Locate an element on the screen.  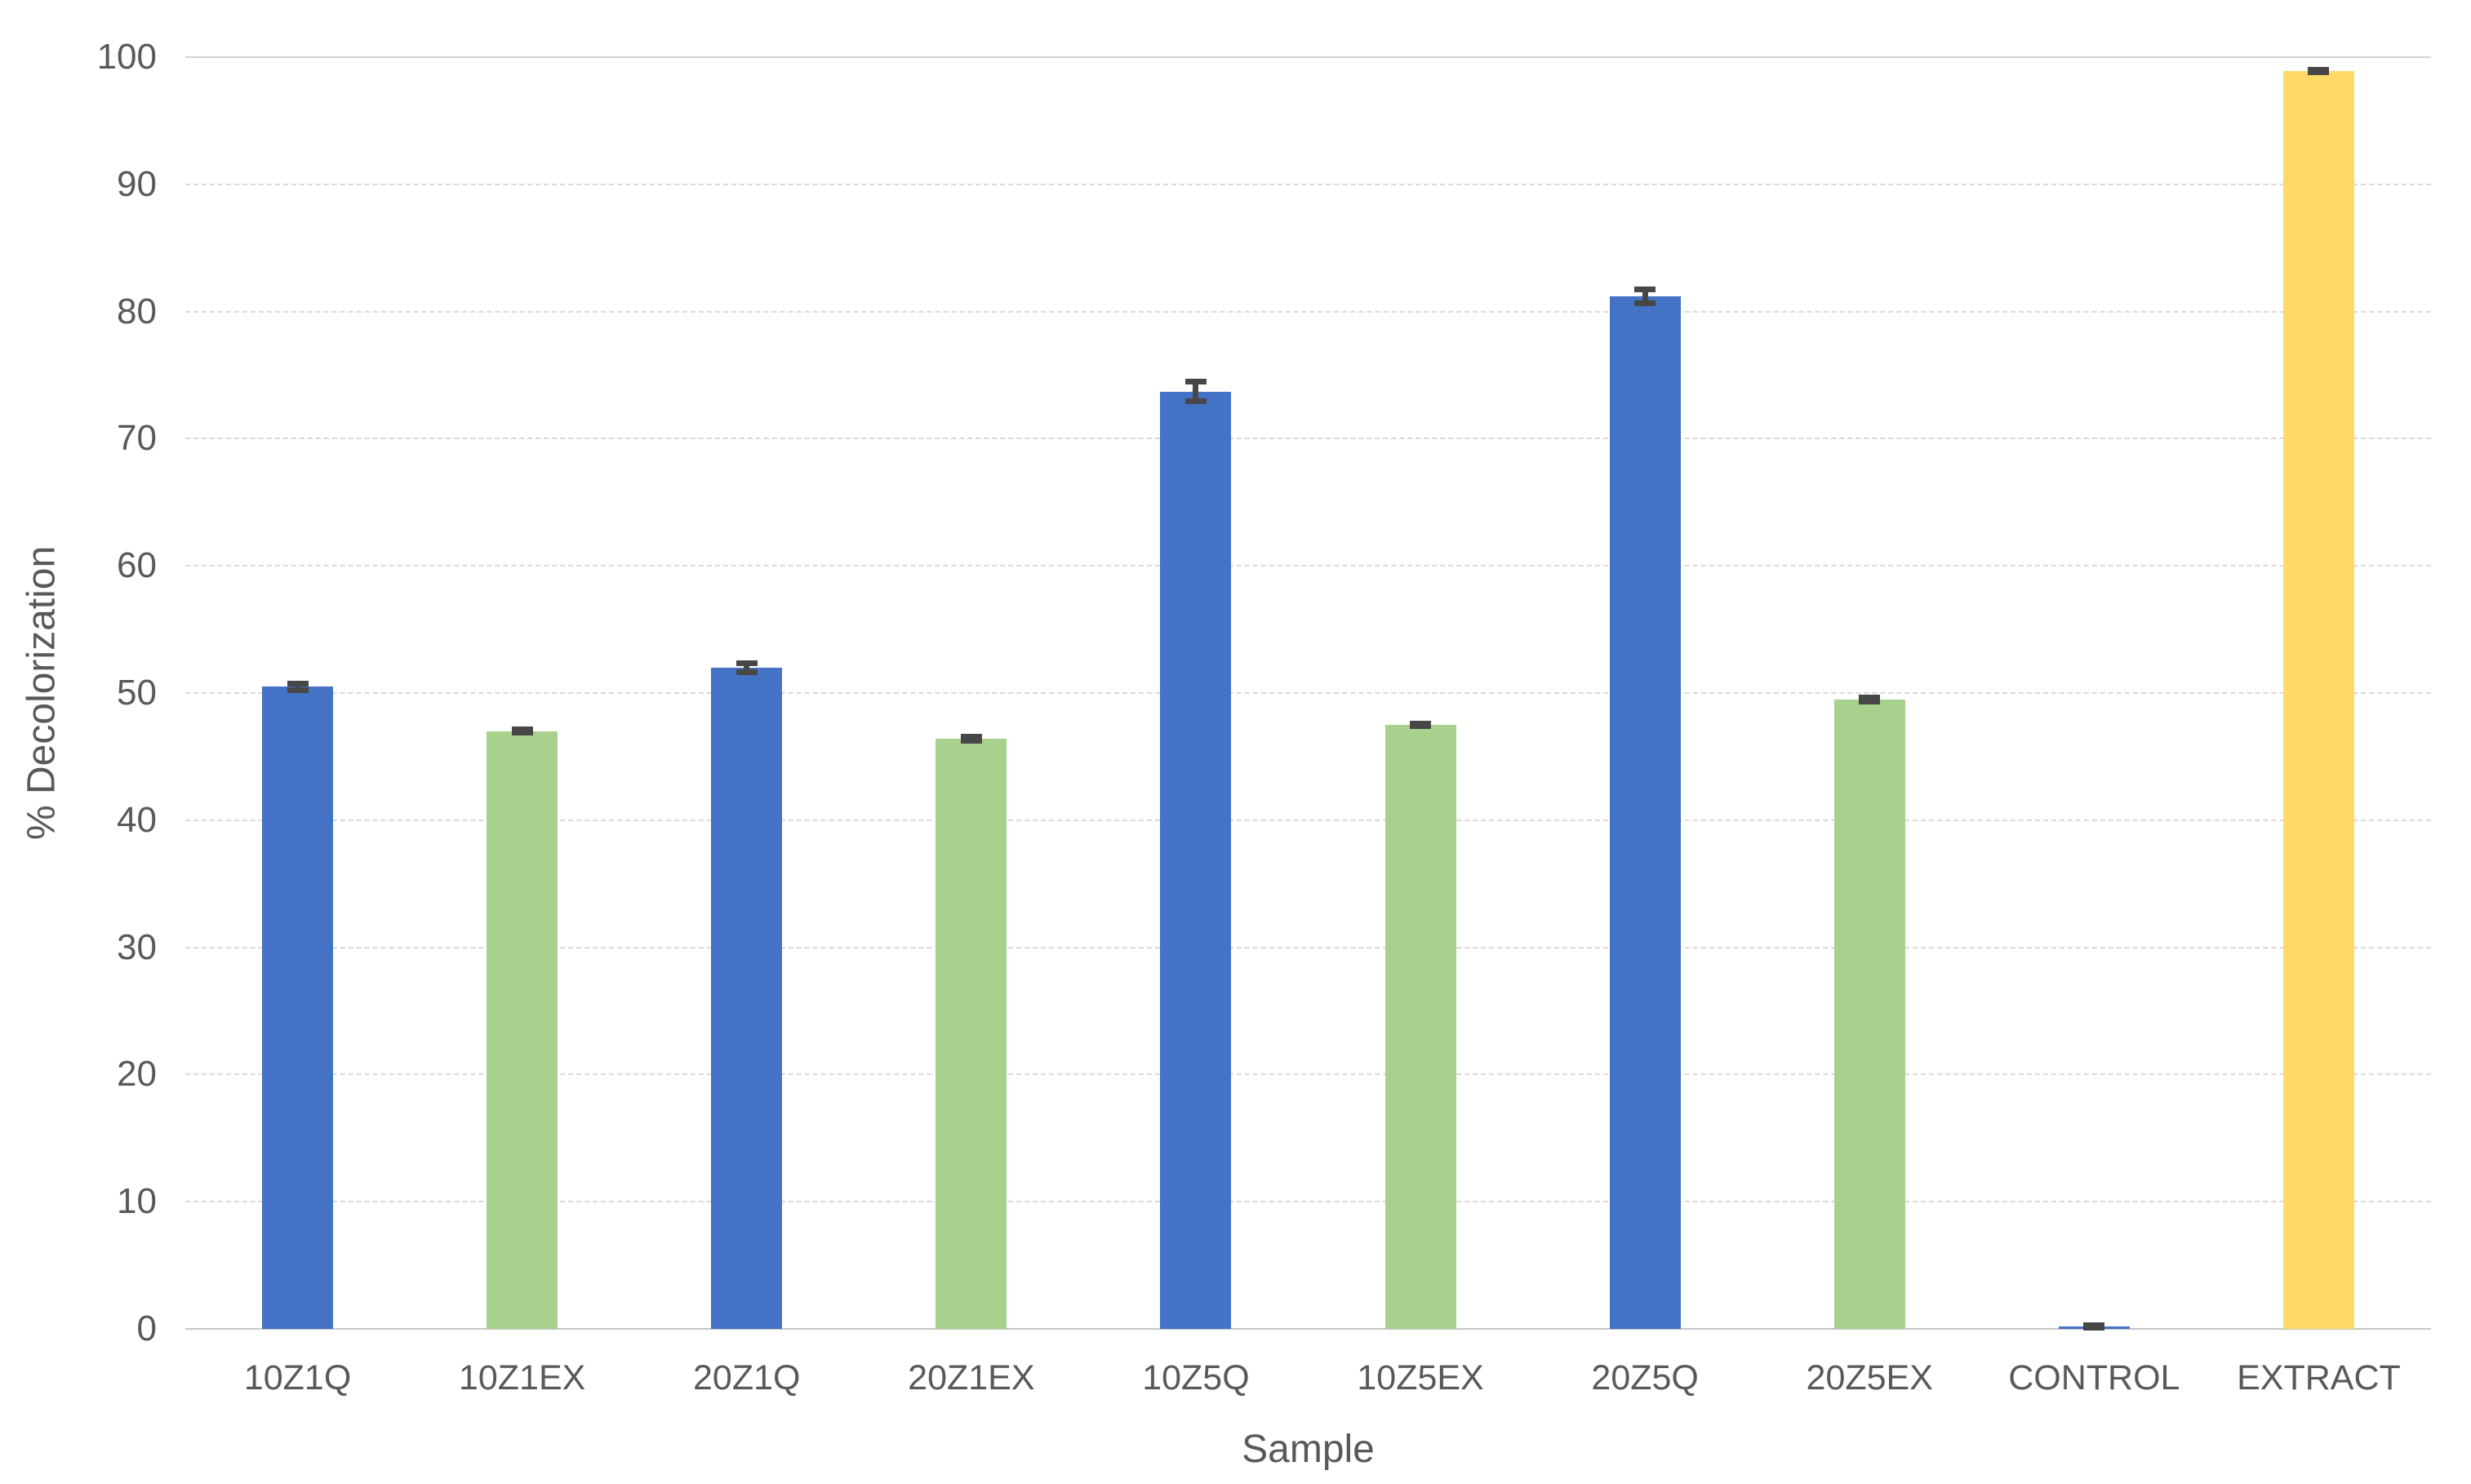
x-axis-tick-label: 20Z1Q is located at coordinates (747, 1377).